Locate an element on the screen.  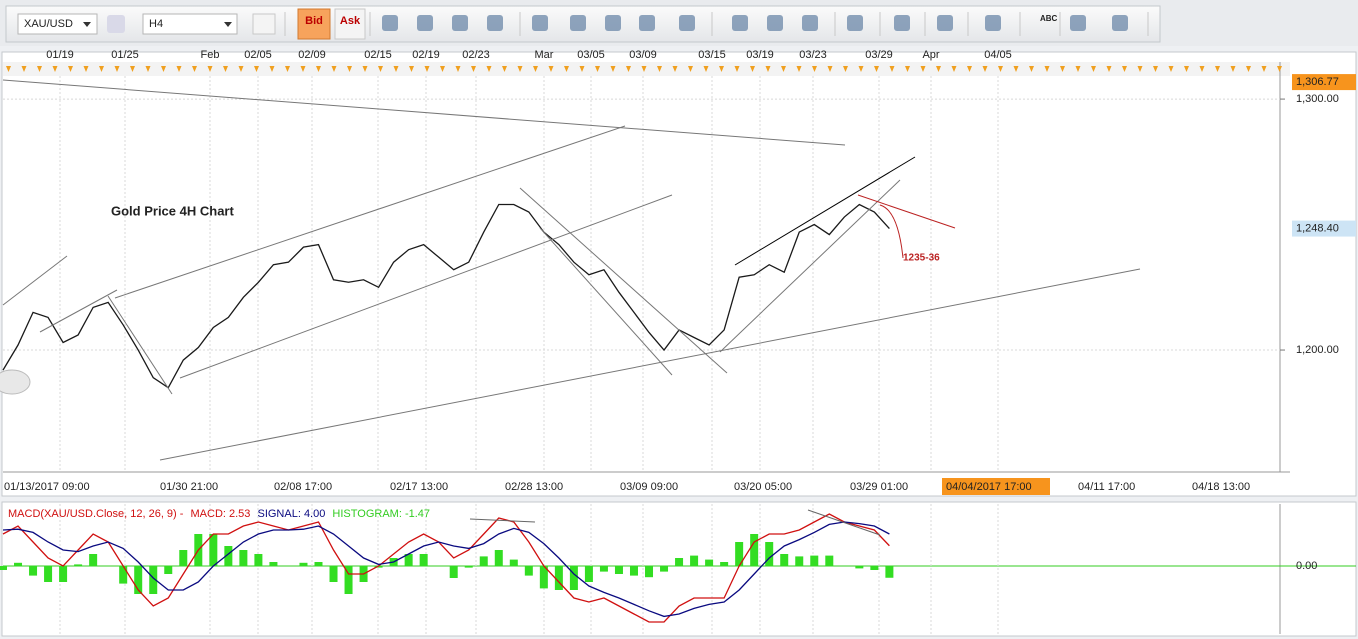
symbol-box is located at coordinates (57, 24).